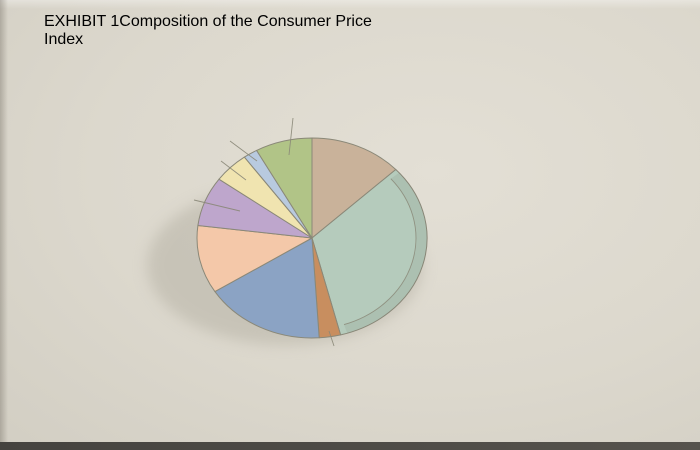 The height and width of the screenshot is (450, 700). What do you see at coordinates (350, 446) in the screenshot?
I see `photo-edge-bottom` at bounding box center [350, 446].